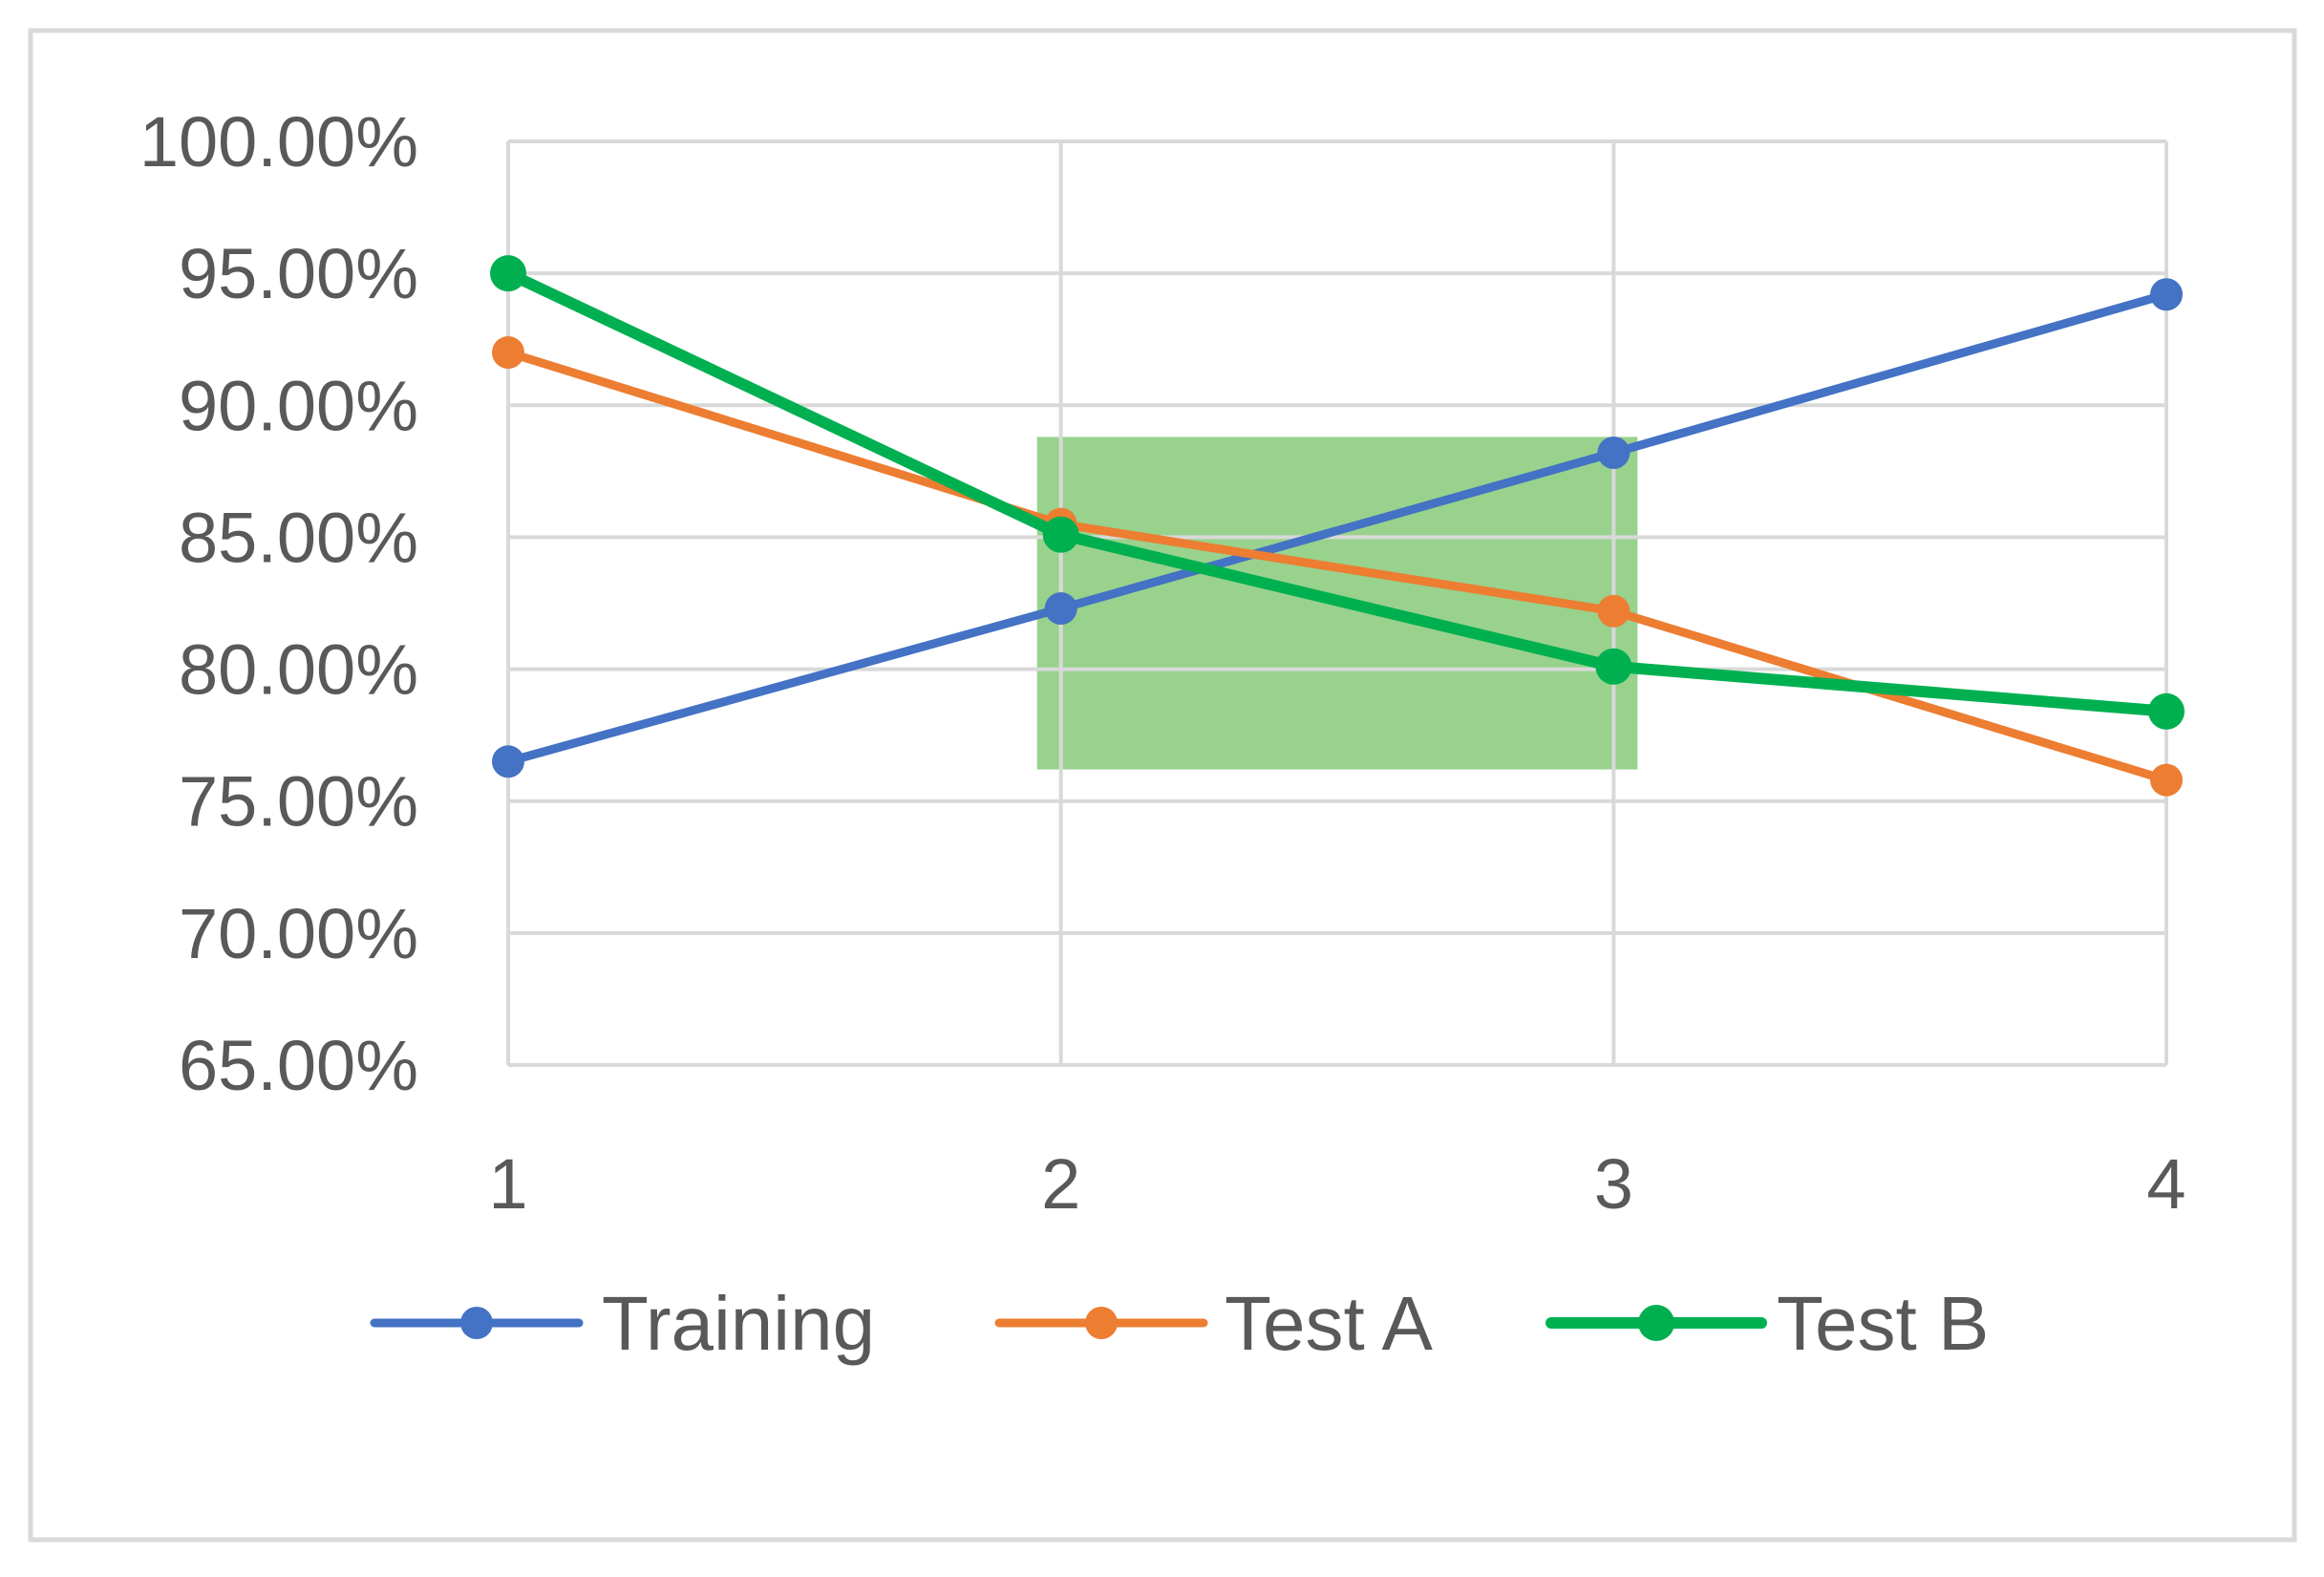 Image resolution: width=2324 pixels, height=1577 pixels. What do you see at coordinates (298, 538) in the screenshot?
I see `y-tick-label: 85.00%` at bounding box center [298, 538].